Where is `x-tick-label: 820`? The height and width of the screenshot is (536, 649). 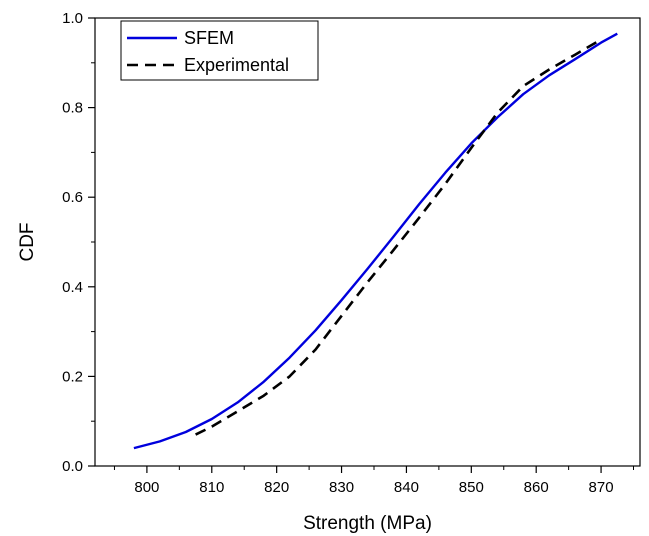 x-tick-label: 820 is located at coordinates (276, 487).